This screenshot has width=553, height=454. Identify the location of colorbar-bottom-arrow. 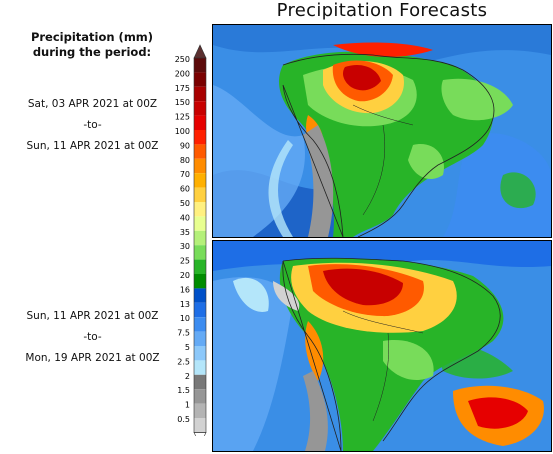
(200, 434).